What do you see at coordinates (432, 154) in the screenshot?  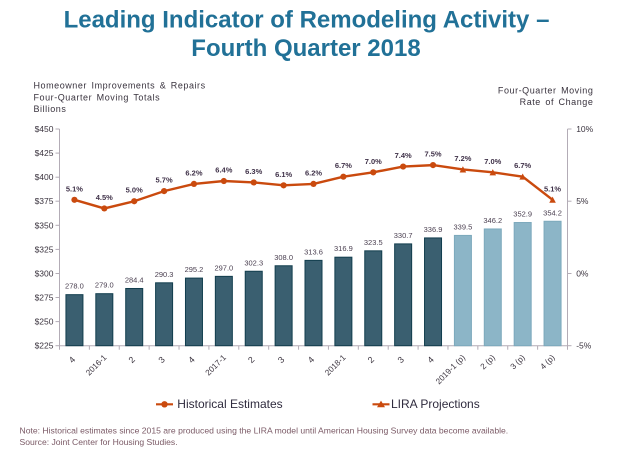 I see `svg-text: 7.5%` at bounding box center [432, 154].